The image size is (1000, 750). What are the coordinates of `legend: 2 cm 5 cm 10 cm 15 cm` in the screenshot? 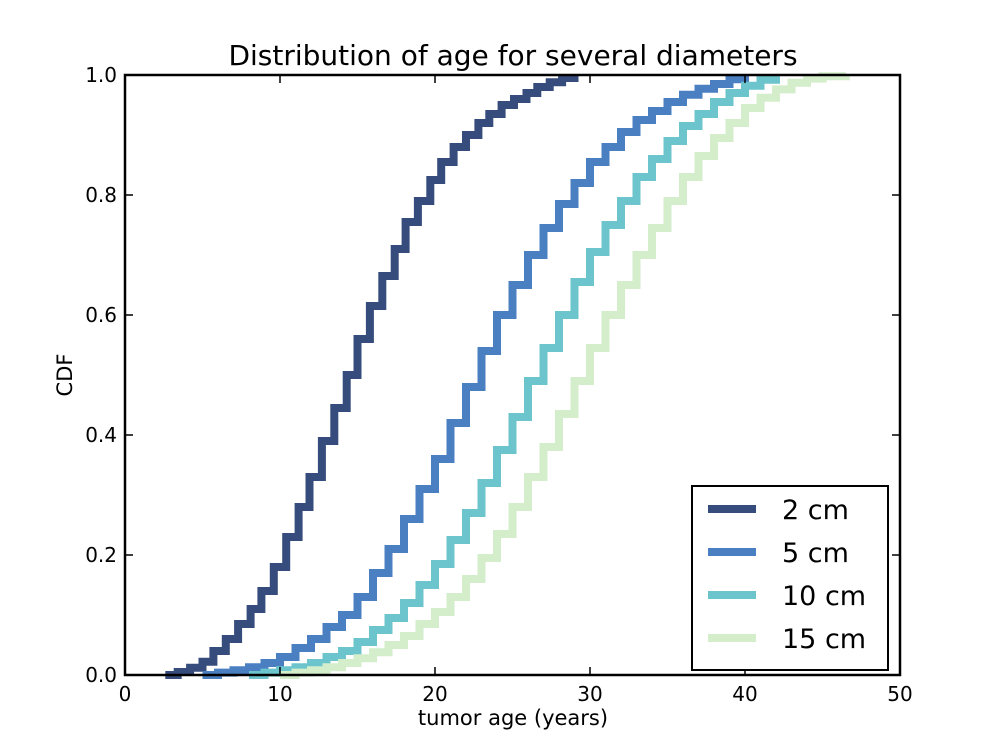 It's located at (790, 578).